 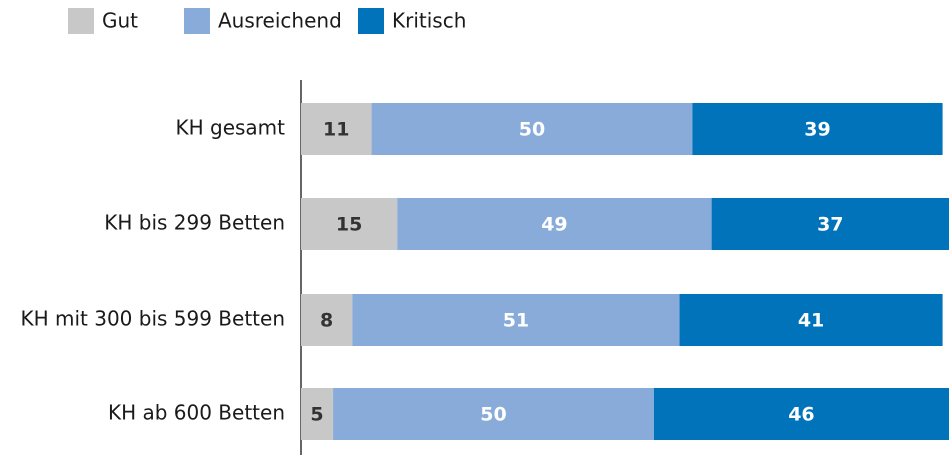 What do you see at coordinates (196, 413) in the screenshot?
I see `category-label: KH ab 600 Betten` at bounding box center [196, 413].